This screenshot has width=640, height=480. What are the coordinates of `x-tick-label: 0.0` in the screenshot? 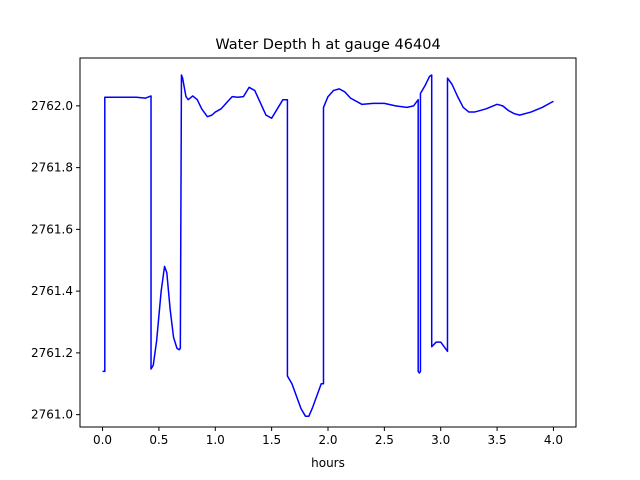 It's located at (102, 440).